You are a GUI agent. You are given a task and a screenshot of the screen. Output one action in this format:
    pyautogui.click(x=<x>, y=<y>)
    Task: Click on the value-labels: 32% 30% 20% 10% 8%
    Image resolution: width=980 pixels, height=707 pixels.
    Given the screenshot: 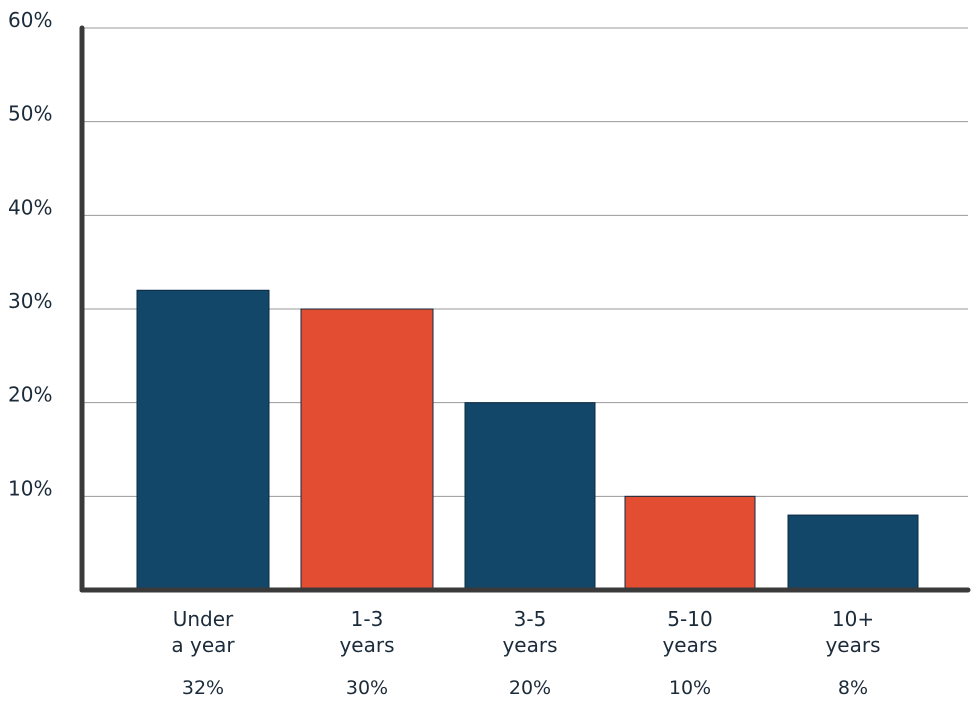 What is the action you would take?
    pyautogui.click(x=525, y=688)
    